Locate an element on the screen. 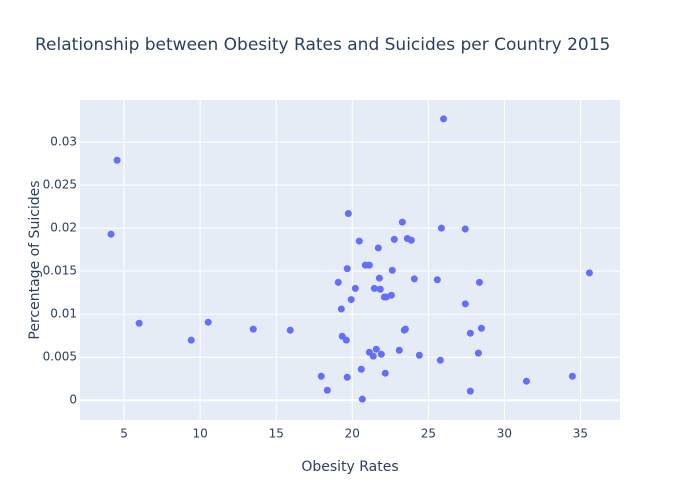  x-tick-label: 5 is located at coordinates (124, 434).